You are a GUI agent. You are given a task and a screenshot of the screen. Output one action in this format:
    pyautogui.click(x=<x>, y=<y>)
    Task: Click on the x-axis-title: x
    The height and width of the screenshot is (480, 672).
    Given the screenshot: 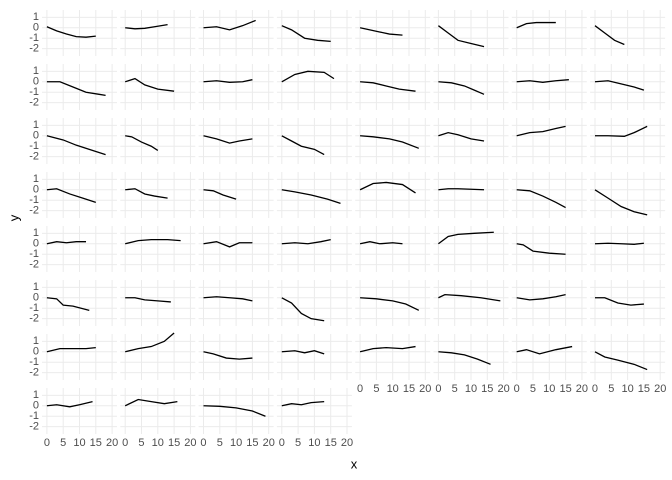 What is the action you would take?
    pyautogui.click(x=354, y=463)
    